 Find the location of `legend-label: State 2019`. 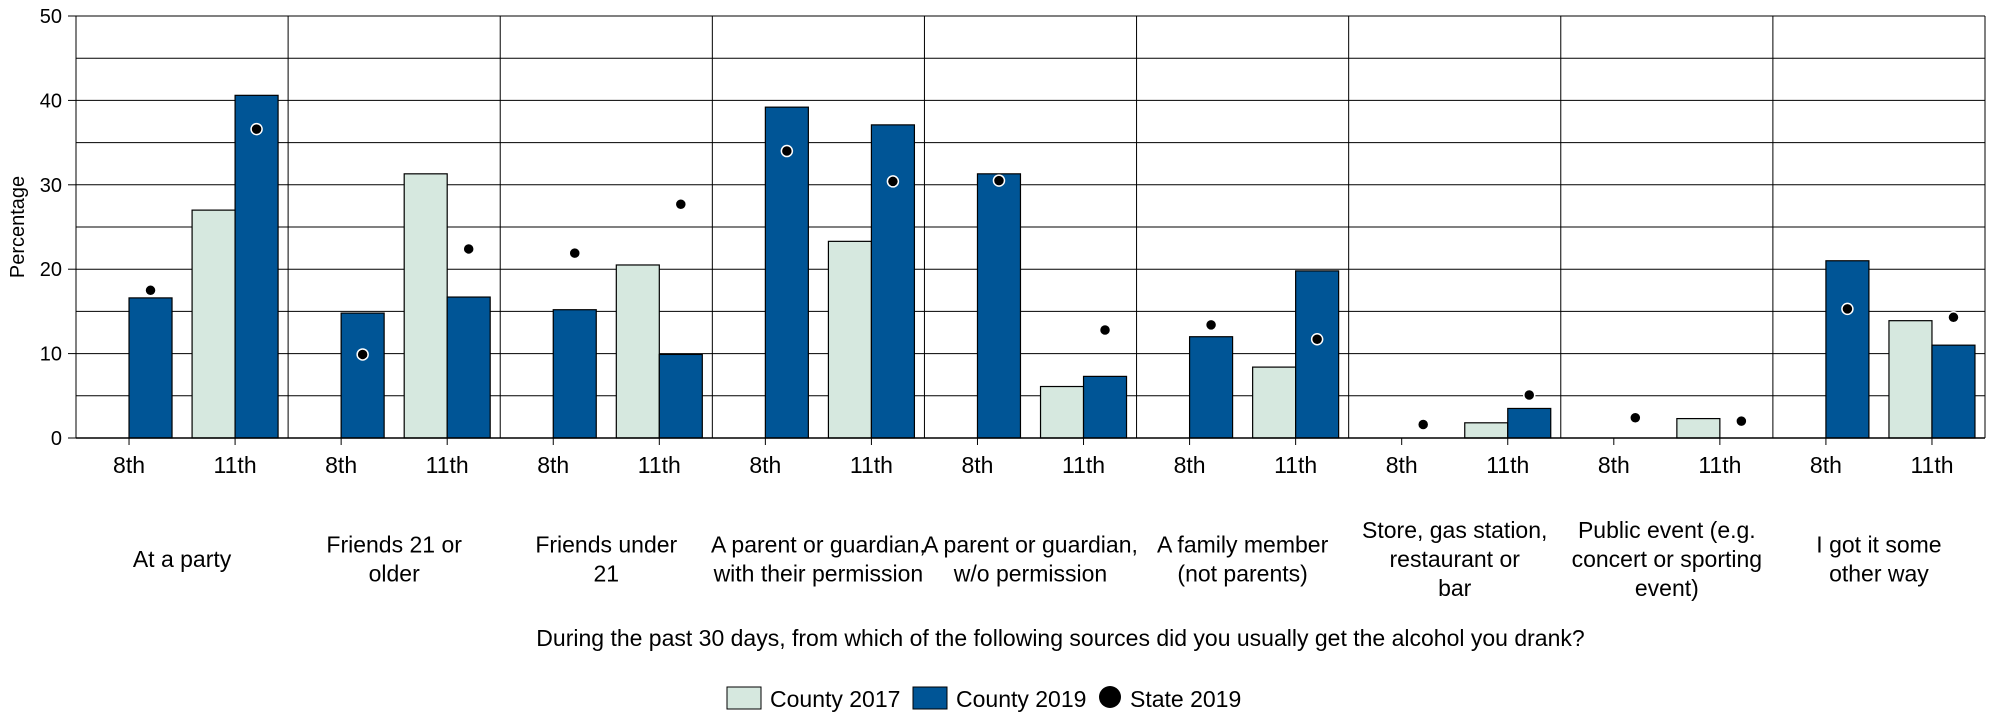

legend-label: State 2019 is located at coordinates (1185, 699).